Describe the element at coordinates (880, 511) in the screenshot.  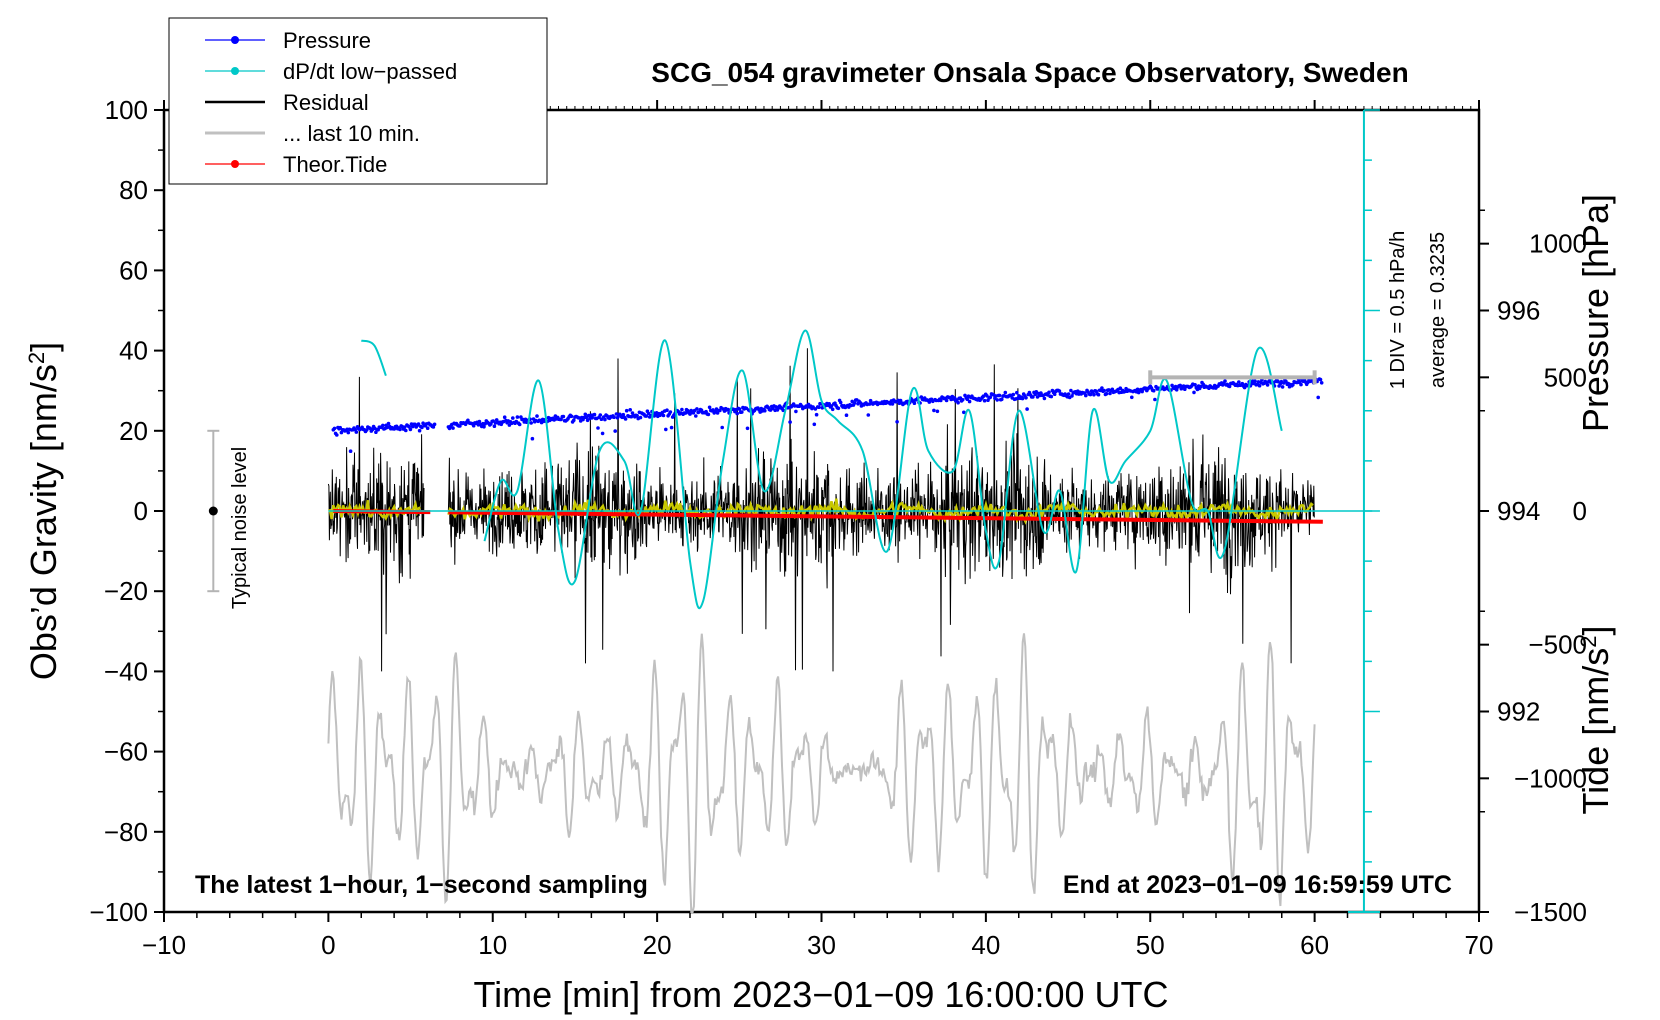
I see `residual-smoothed-b` at that location.